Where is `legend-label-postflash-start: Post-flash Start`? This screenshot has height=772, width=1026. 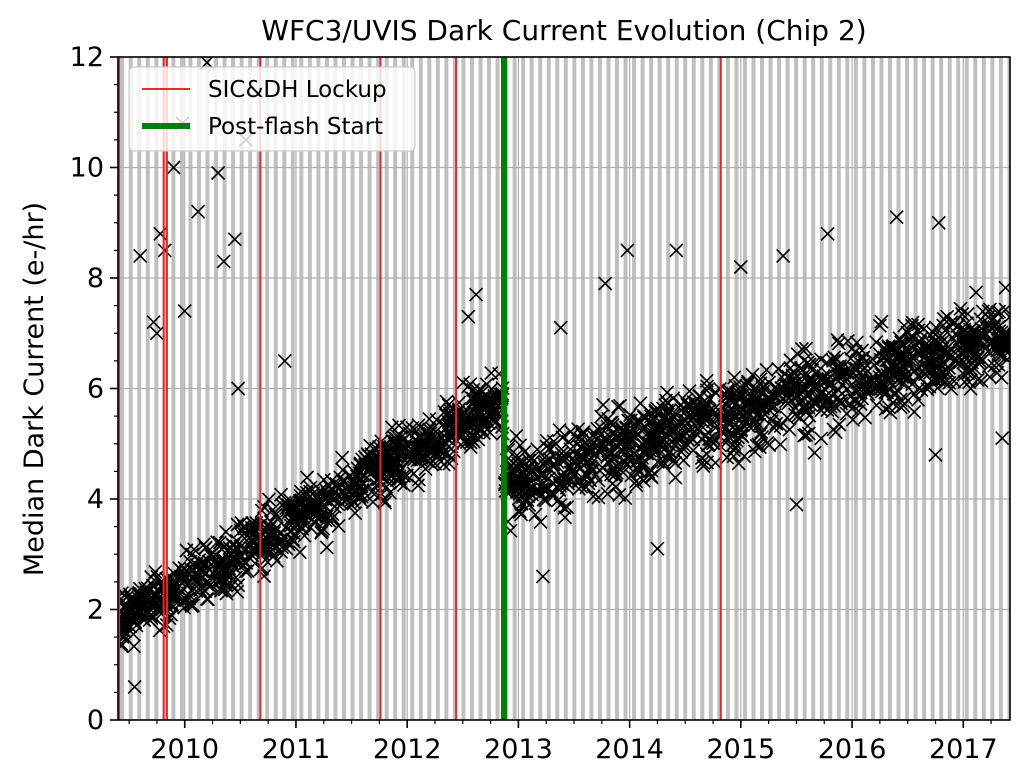
legend-label-postflash-start: Post-flash Start is located at coordinates (295, 127).